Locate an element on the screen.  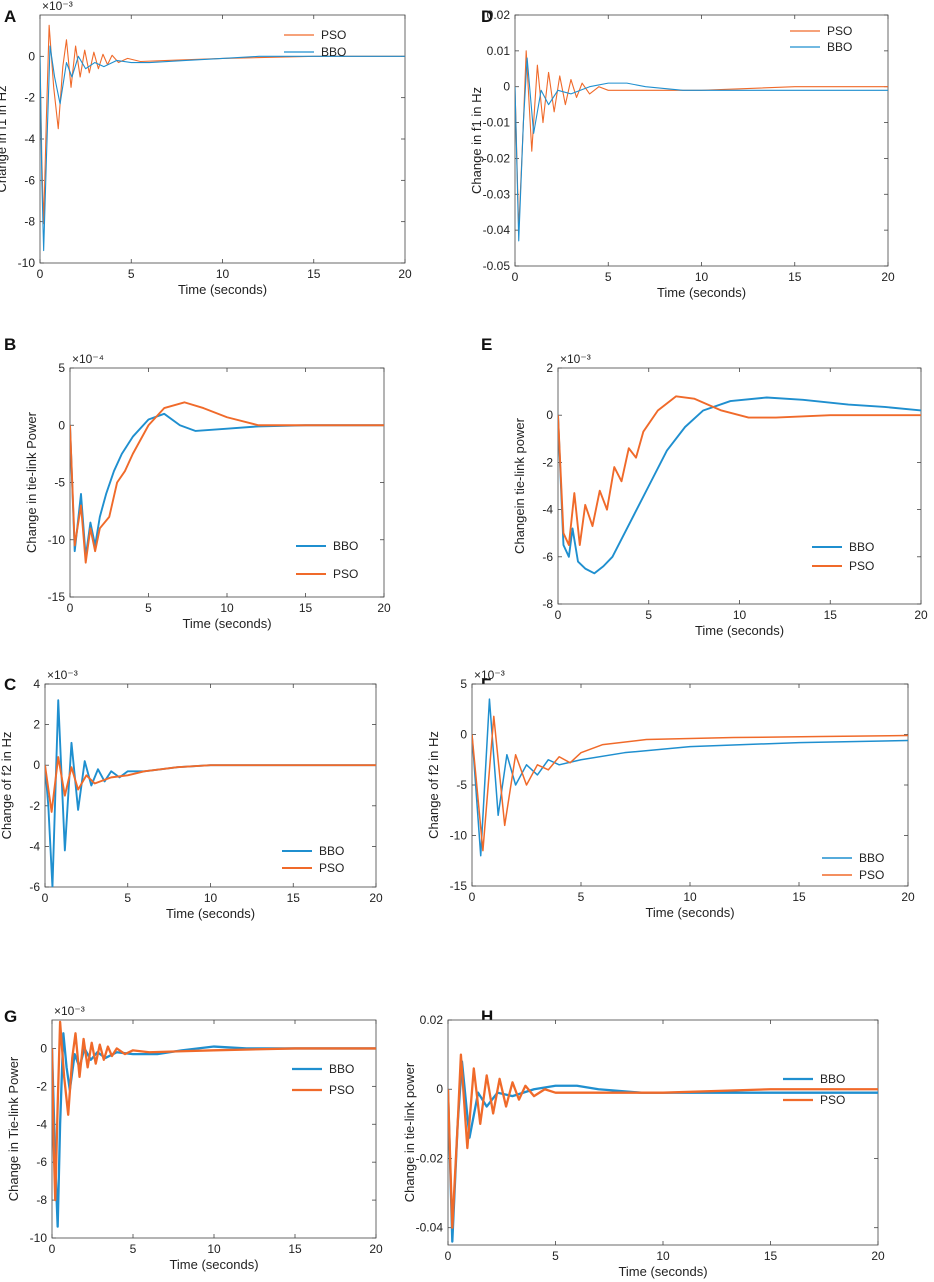
y-tick-label: 0.02 is located at coordinates (432, 1020).